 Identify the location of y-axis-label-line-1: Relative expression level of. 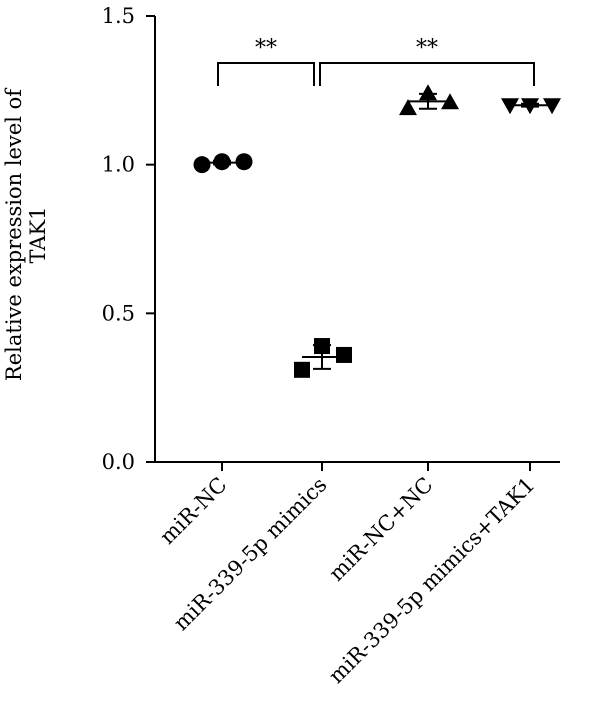
(14, 234).